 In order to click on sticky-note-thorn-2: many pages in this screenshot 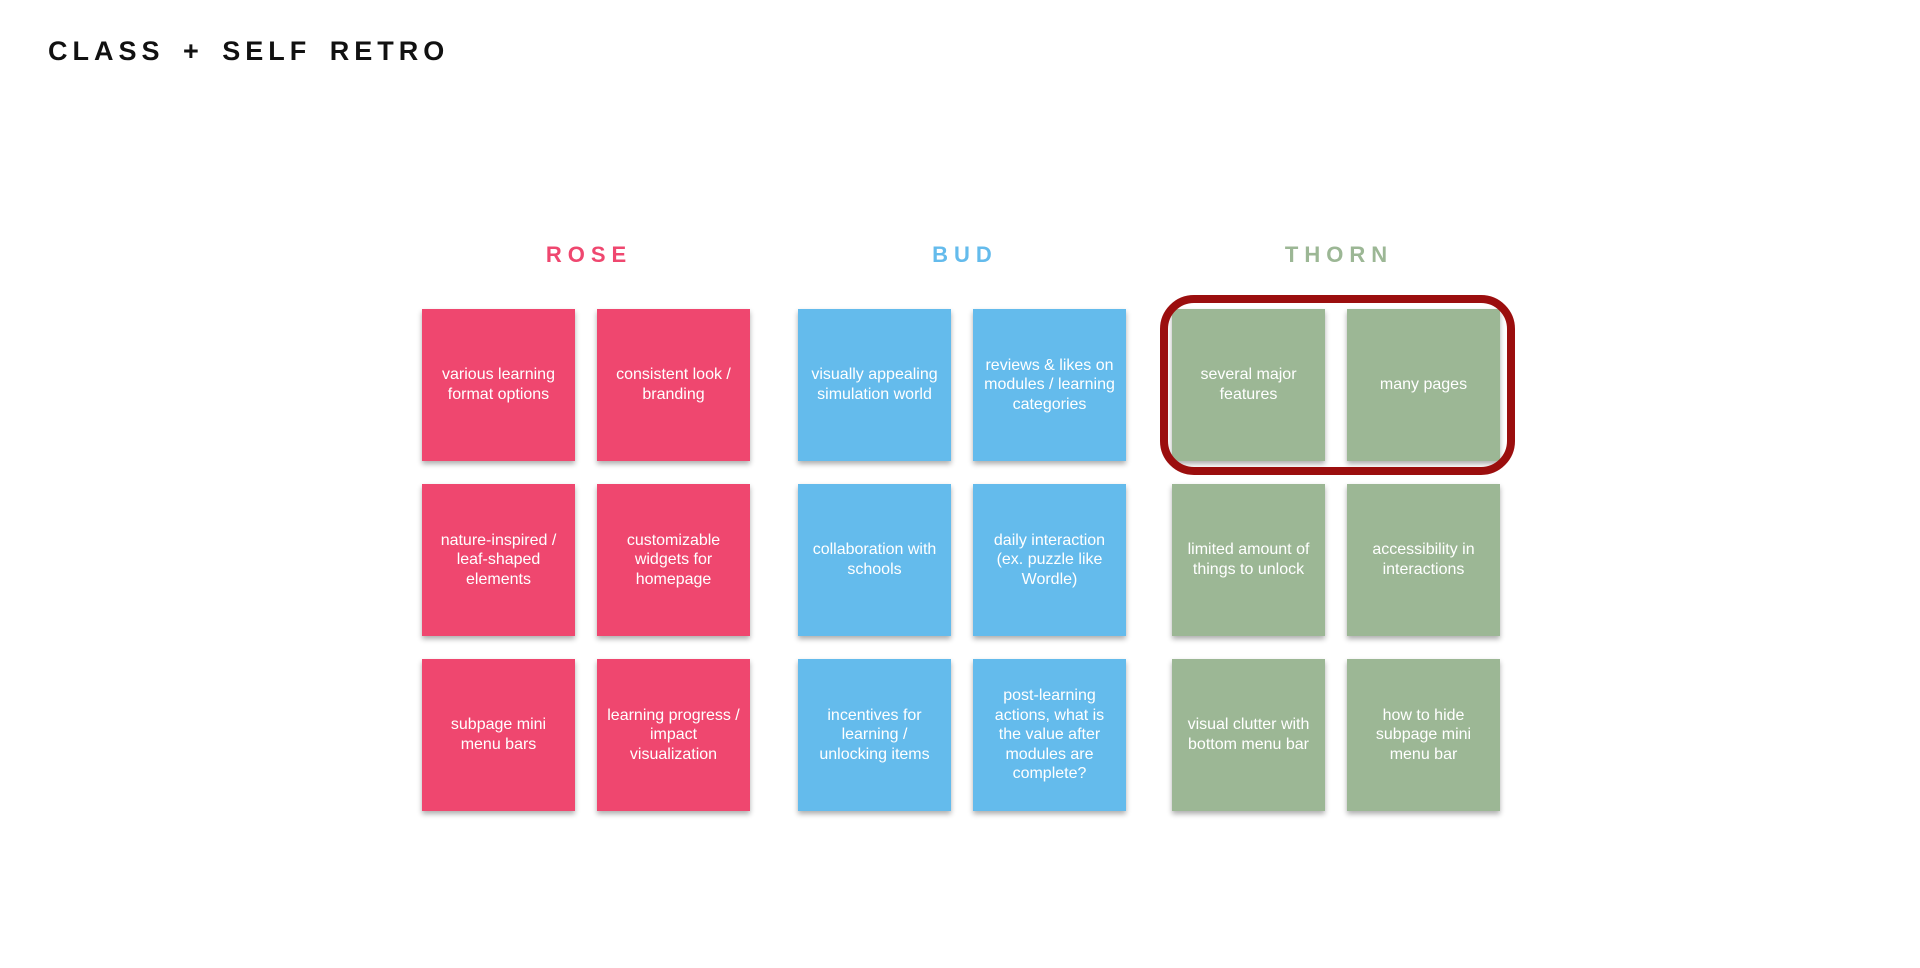, I will do `click(1423, 385)`.